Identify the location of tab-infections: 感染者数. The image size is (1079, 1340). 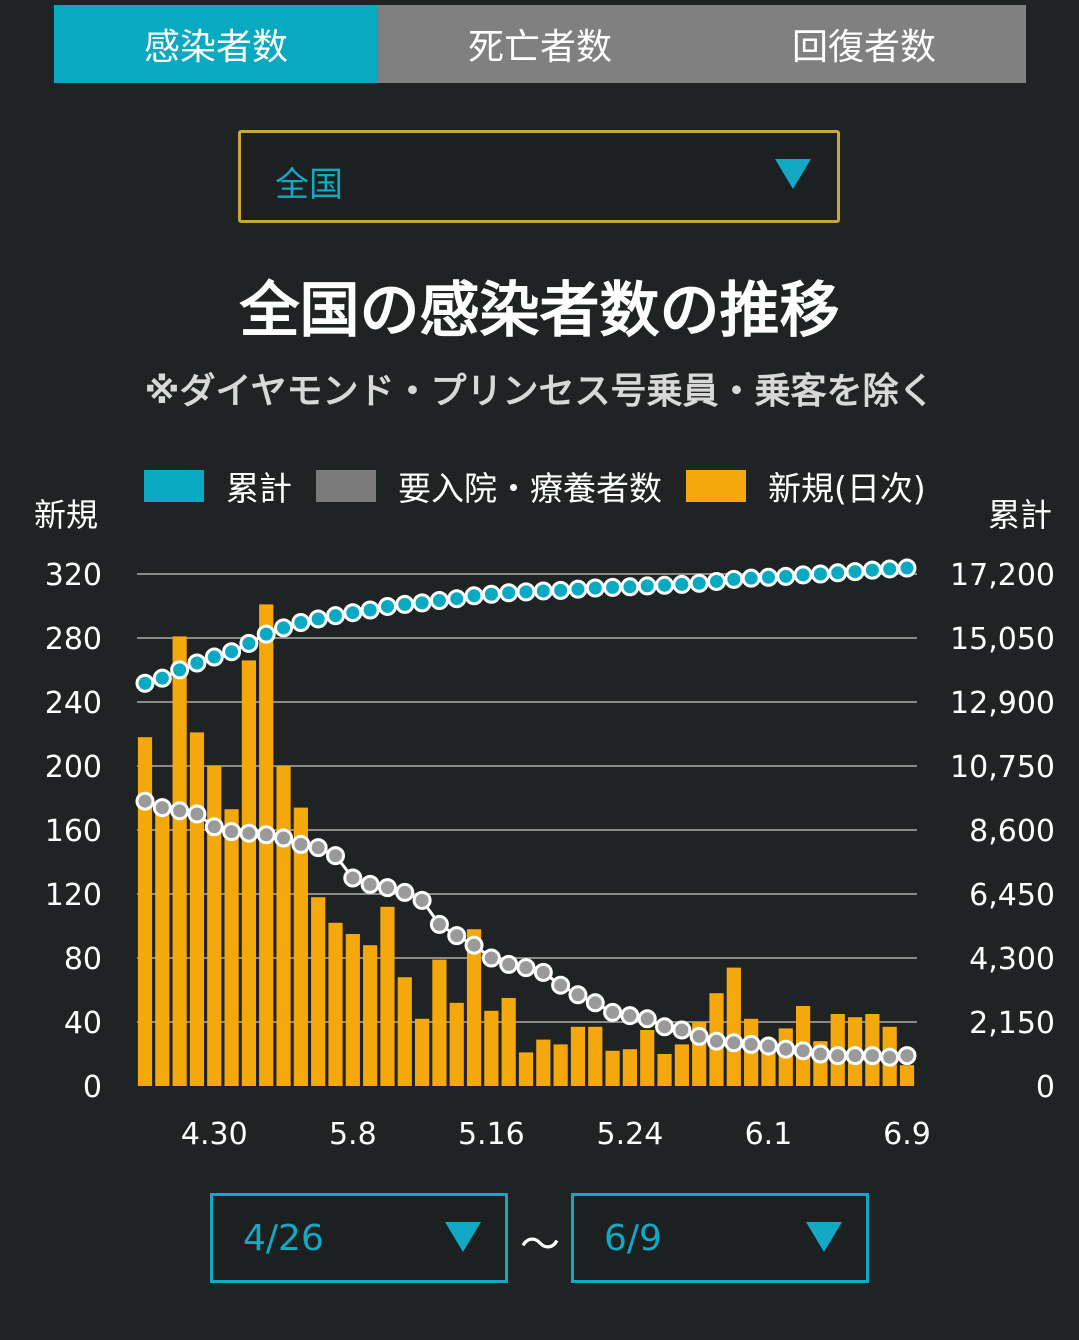
(216, 44).